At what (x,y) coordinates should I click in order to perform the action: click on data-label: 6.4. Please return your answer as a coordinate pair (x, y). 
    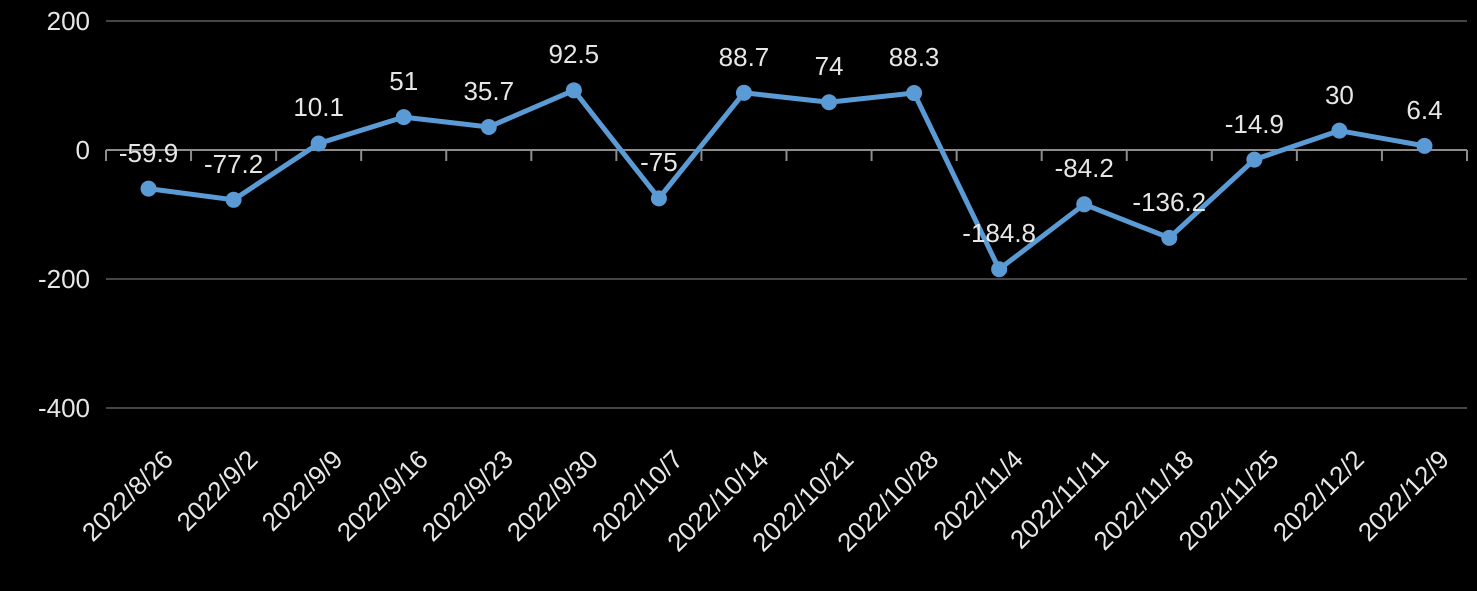
    Looking at the image, I should click on (1424, 109).